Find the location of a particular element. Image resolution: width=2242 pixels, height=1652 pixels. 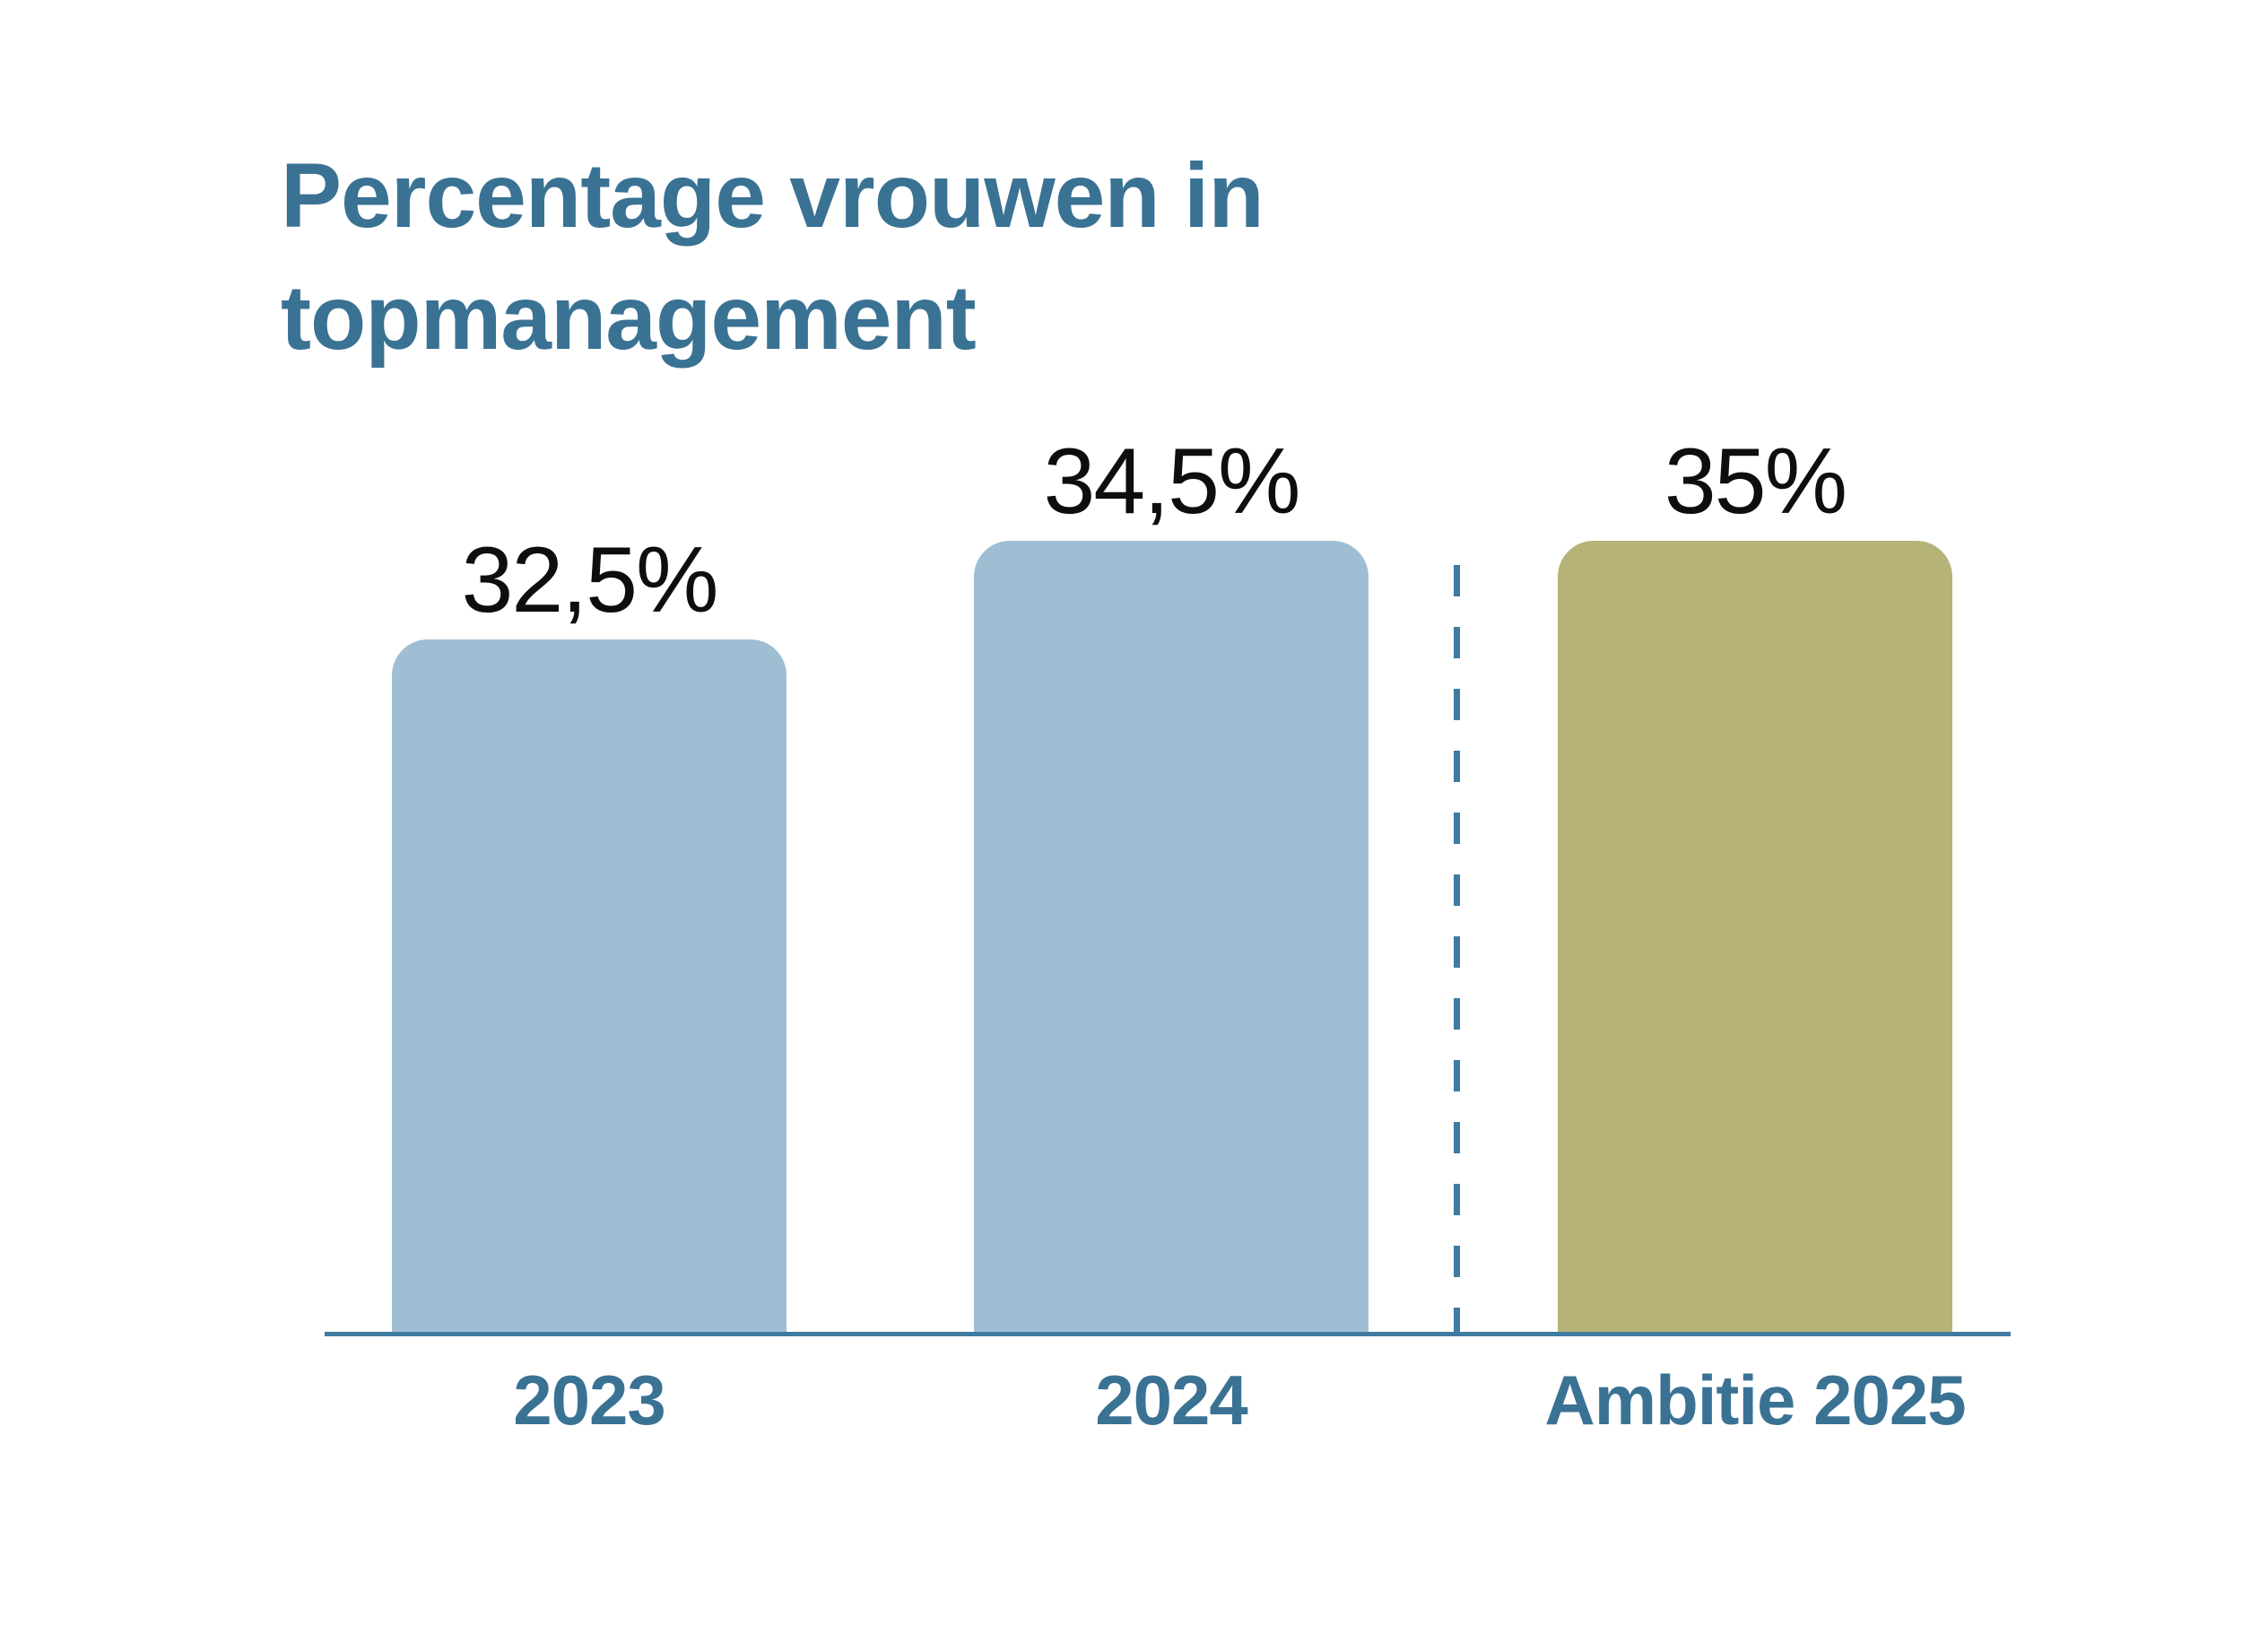

bar-group-2024: 34,5% is located at coordinates (1171, 881).